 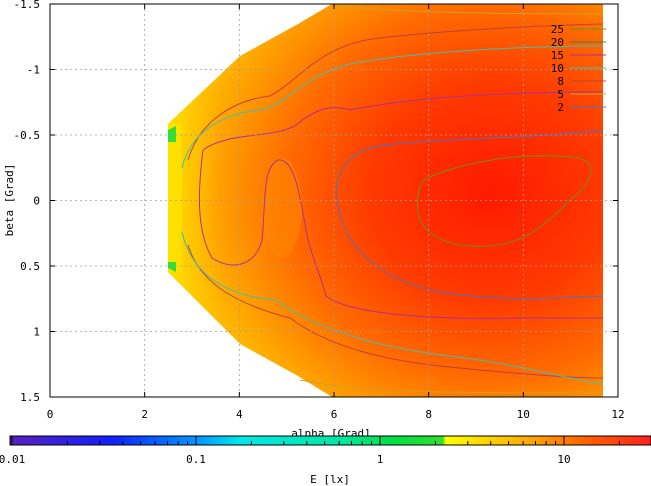 What do you see at coordinates (380, 459) in the screenshot?
I see `colorbar-tick-label: 1` at bounding box center [380, 459].